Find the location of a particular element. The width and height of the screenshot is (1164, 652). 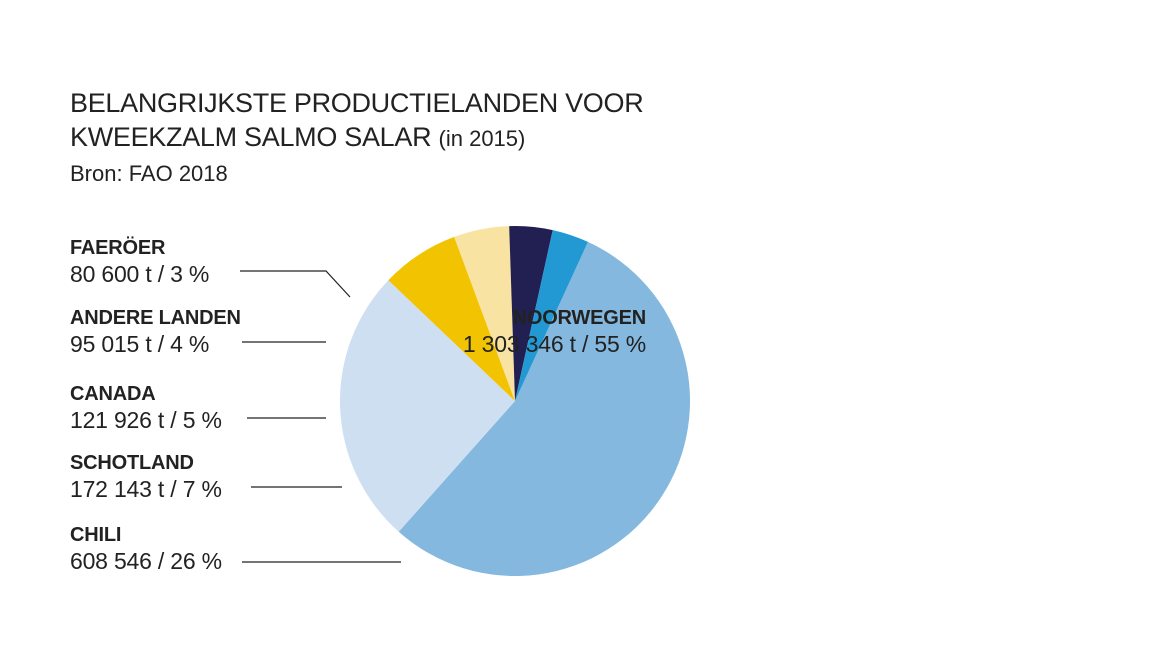

leader-lines is located at coordinates (320, 416).